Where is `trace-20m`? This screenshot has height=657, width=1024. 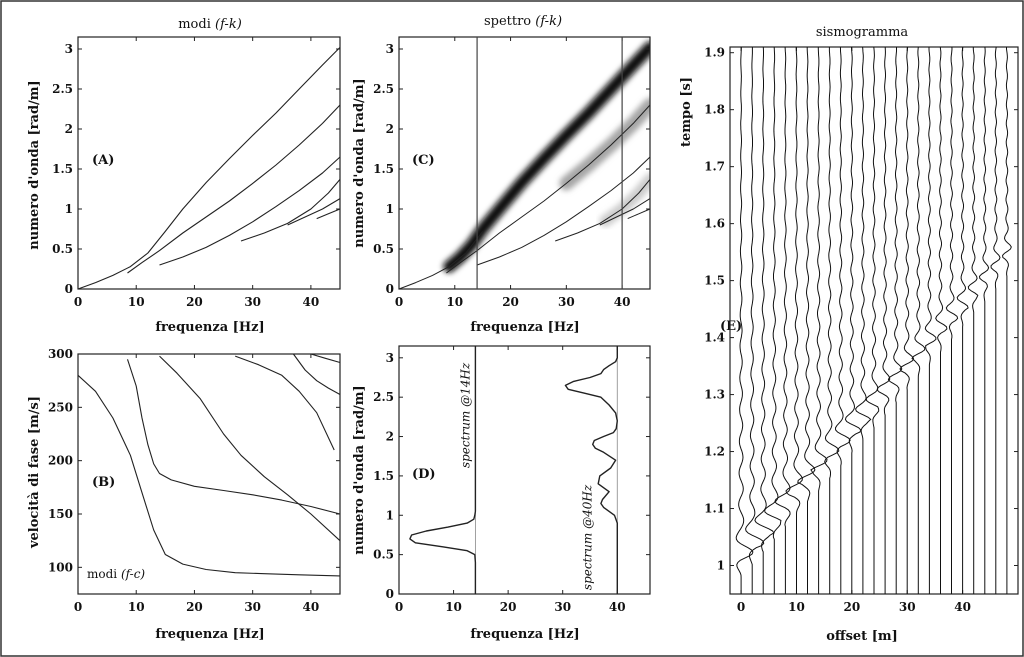 trace-20m is located at coordinates (853, 320).